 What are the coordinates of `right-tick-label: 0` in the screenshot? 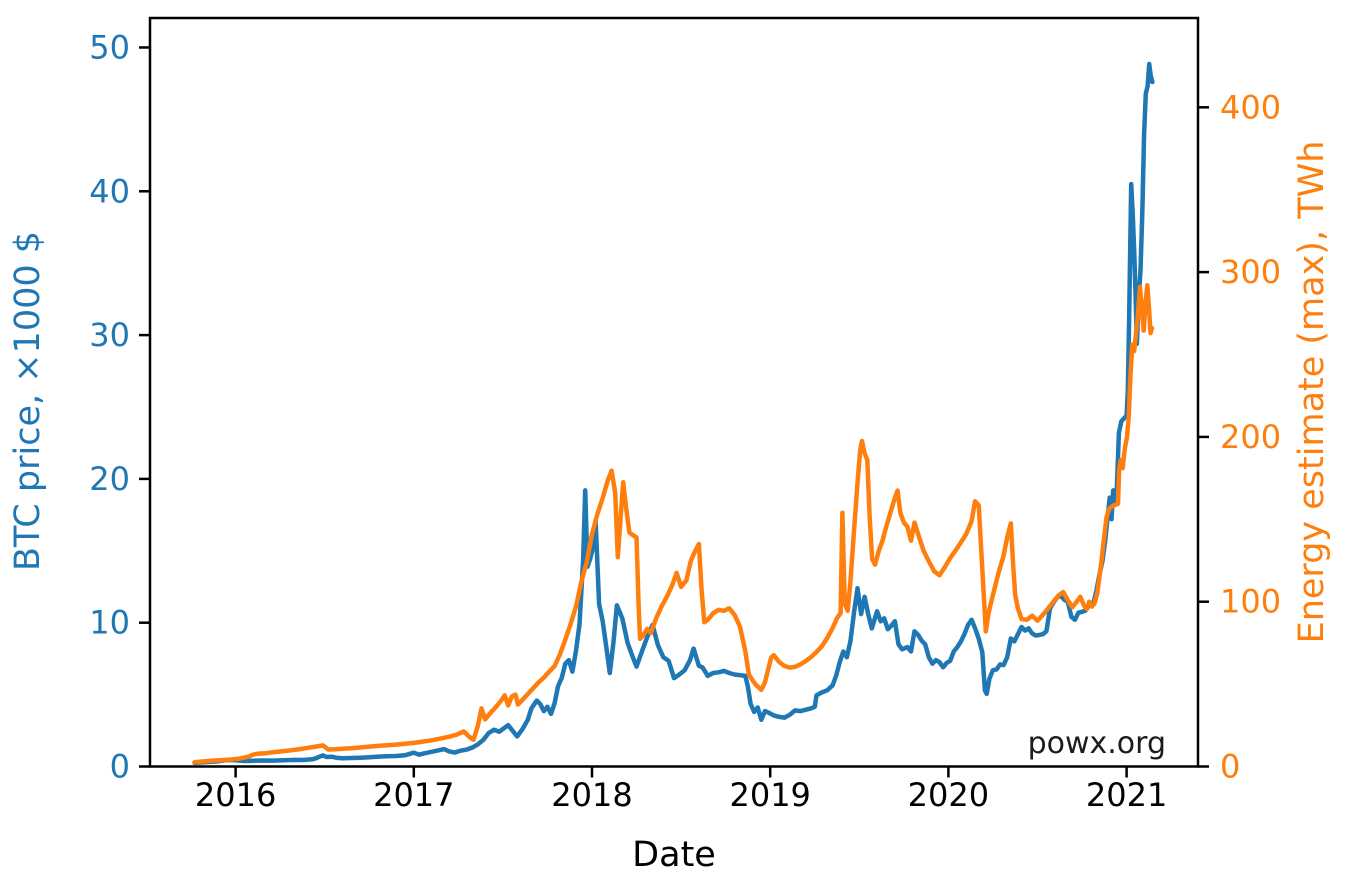 It's located at (1230, 767).